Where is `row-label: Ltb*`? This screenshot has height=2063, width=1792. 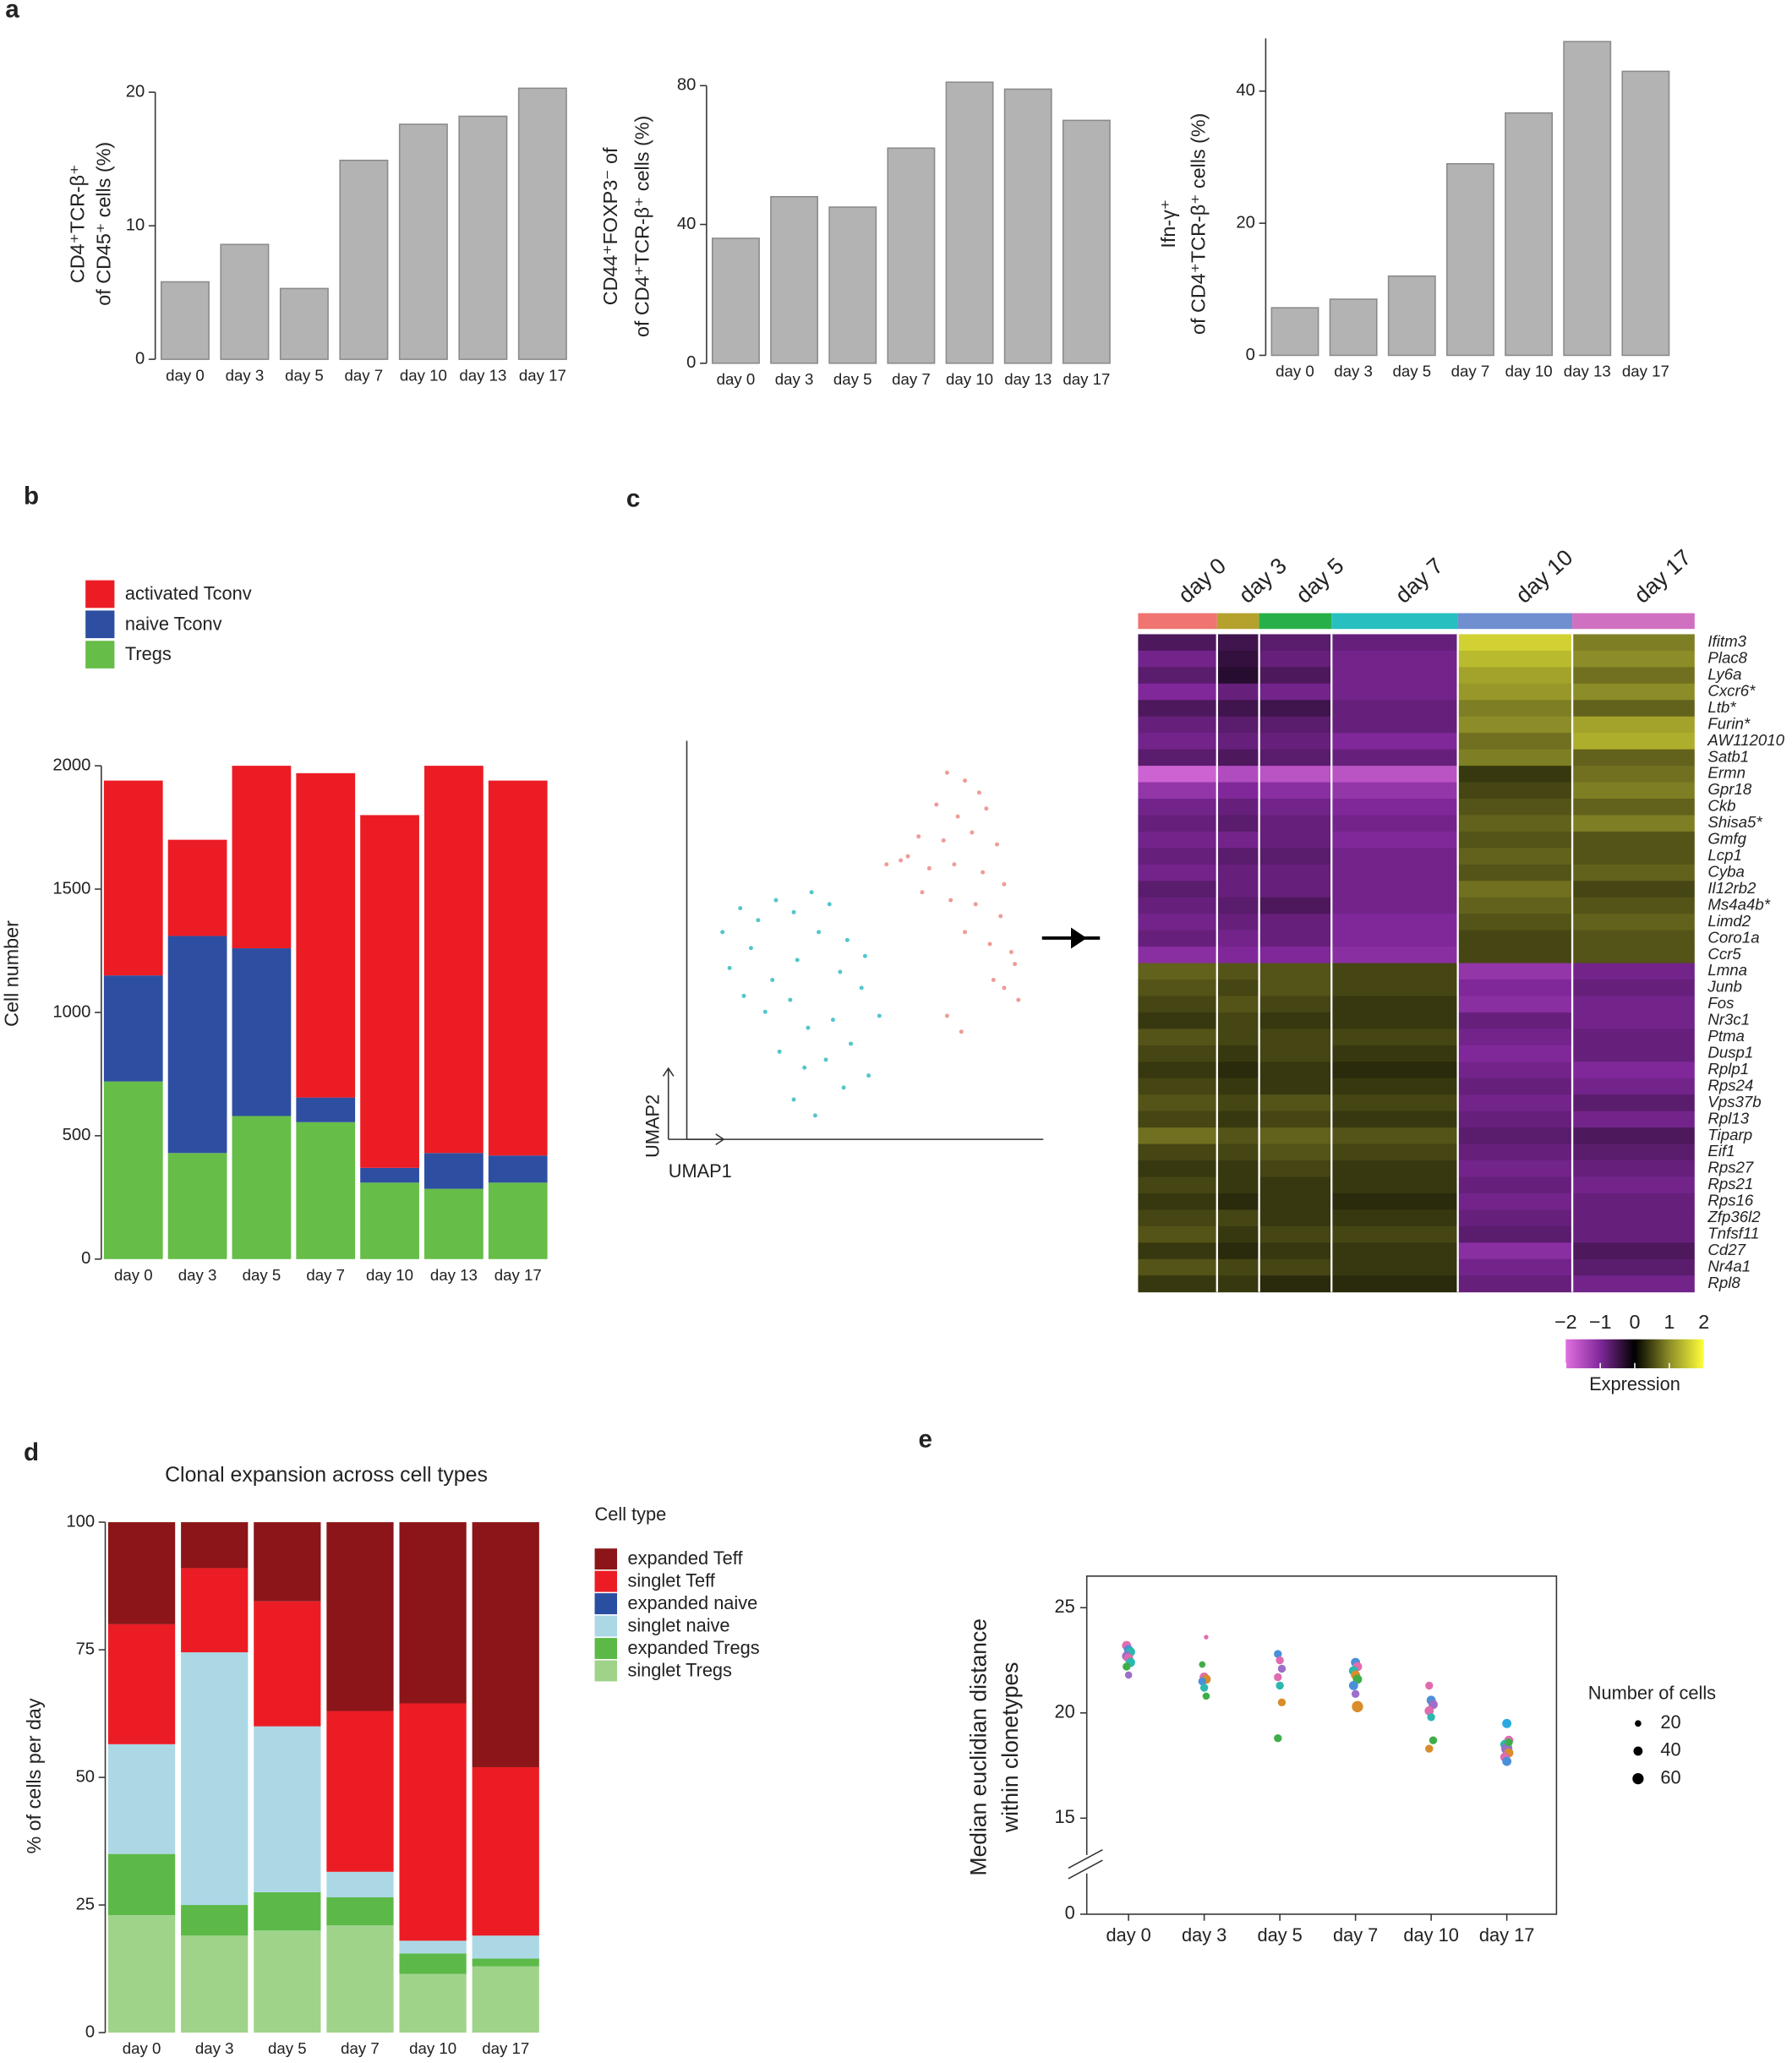
row-label: Ltb* is located at coordinates (1721, 707).